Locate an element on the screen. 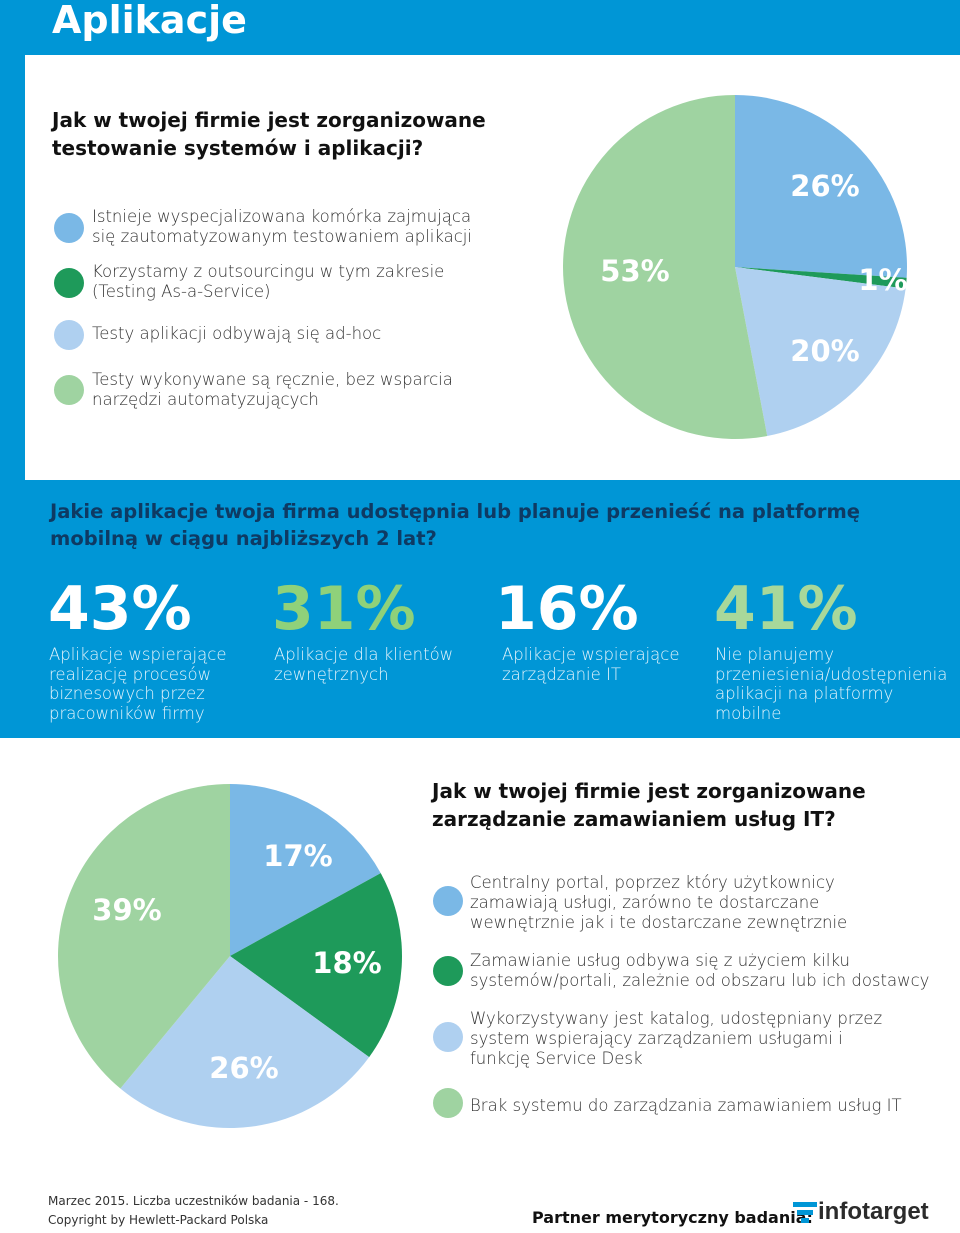 The image size is (960, 1233). pie-slice-outsourcing is located at coordinates (821, 278).